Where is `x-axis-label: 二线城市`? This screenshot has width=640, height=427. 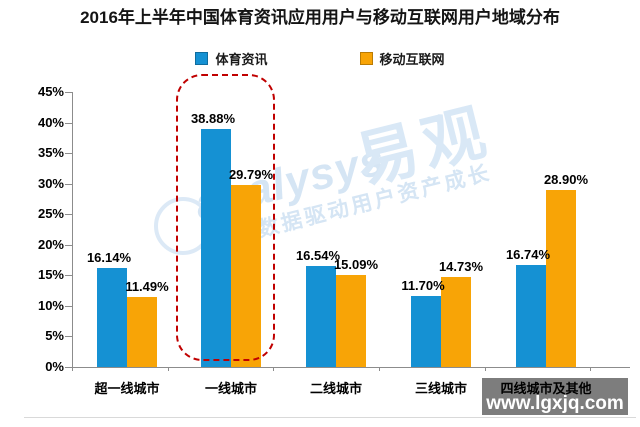
x-axis-label: 二线城市 is located at coordinates (335, 388).